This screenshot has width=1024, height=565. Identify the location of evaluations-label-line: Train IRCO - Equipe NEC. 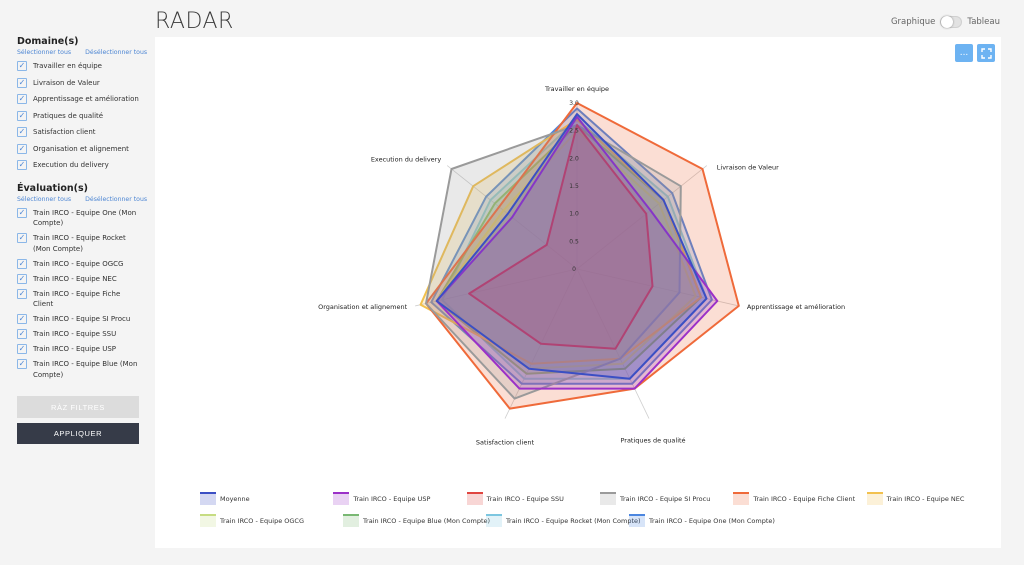
(75, 278).